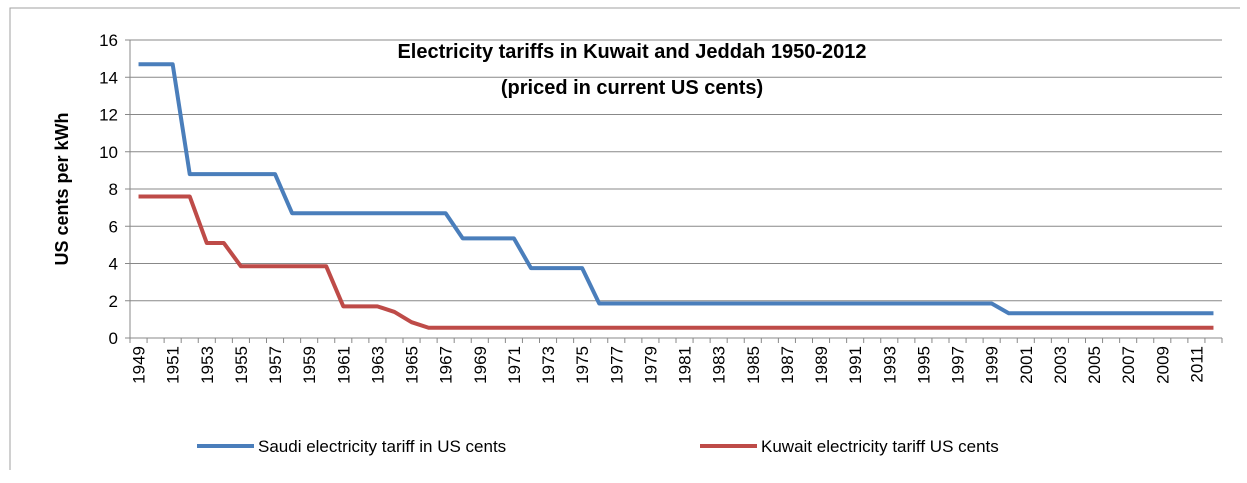  I want to click on x-tick-label: 1959, so click(309, 365).